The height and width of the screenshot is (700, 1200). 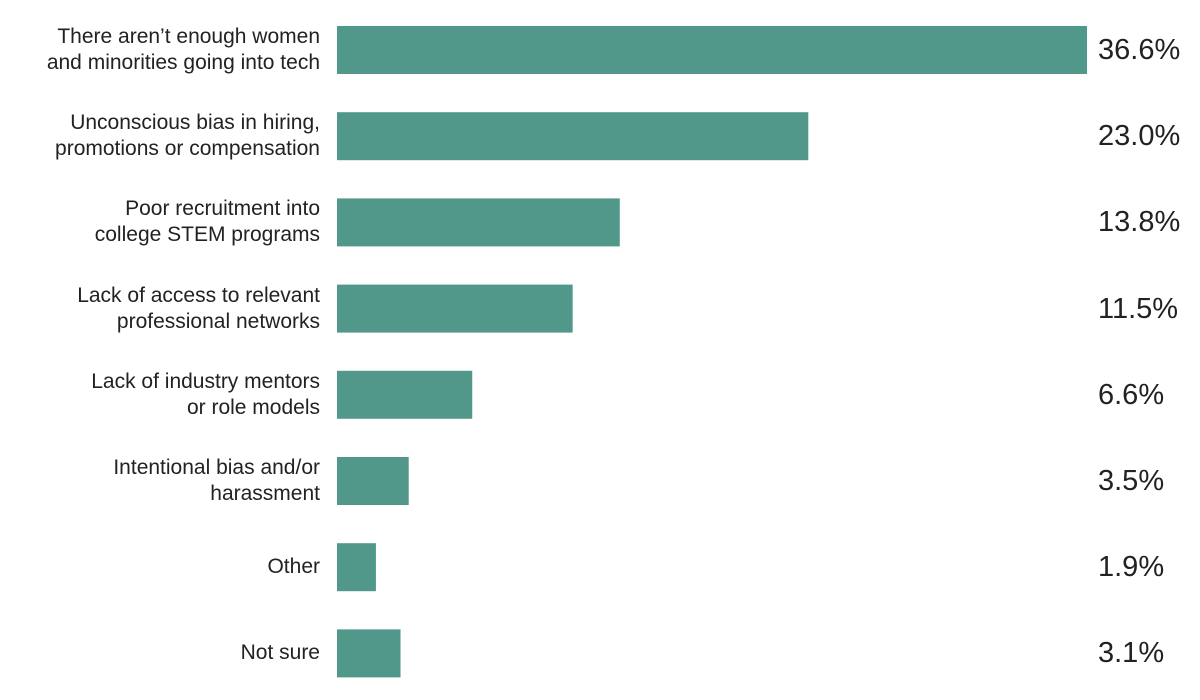 What do you see at coordinates (216, 480) in the screenshot?
I see `category-label: Intentional bias and/or harassment` at bounding box center [216, 480].